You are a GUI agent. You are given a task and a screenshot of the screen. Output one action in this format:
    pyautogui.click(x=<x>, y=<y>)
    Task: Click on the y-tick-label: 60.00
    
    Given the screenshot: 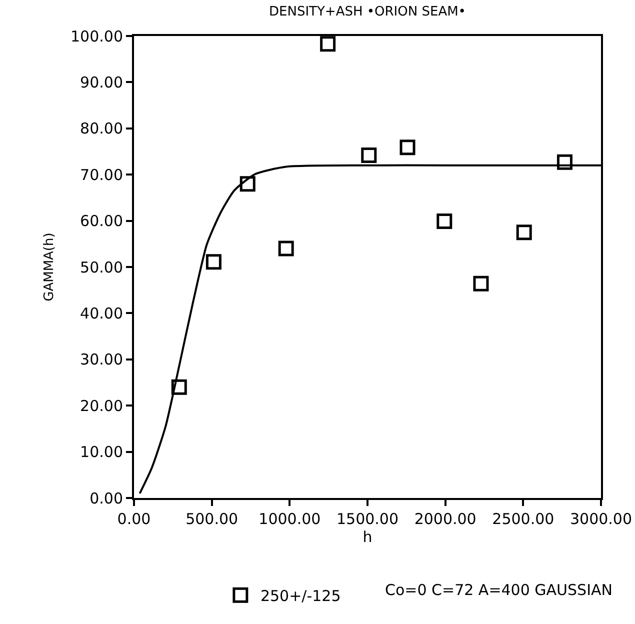 What is the action you would take?
    pyautogui.click(x=101, y=221)
    